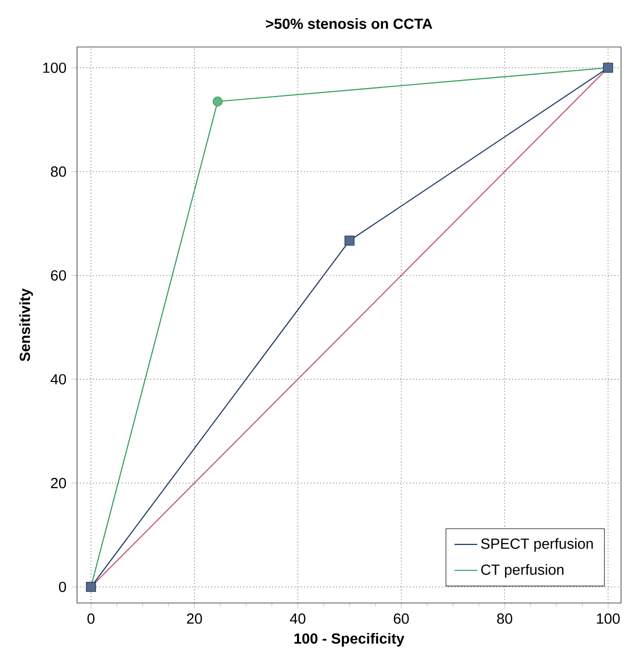 Image resolution: width=625 pixels, height=659 pixels. What do you see at coordinates (349, 23) in the screenshot?
I see `chart-title: >50% stenosis on CCTA` at bounding box center [349, 23].